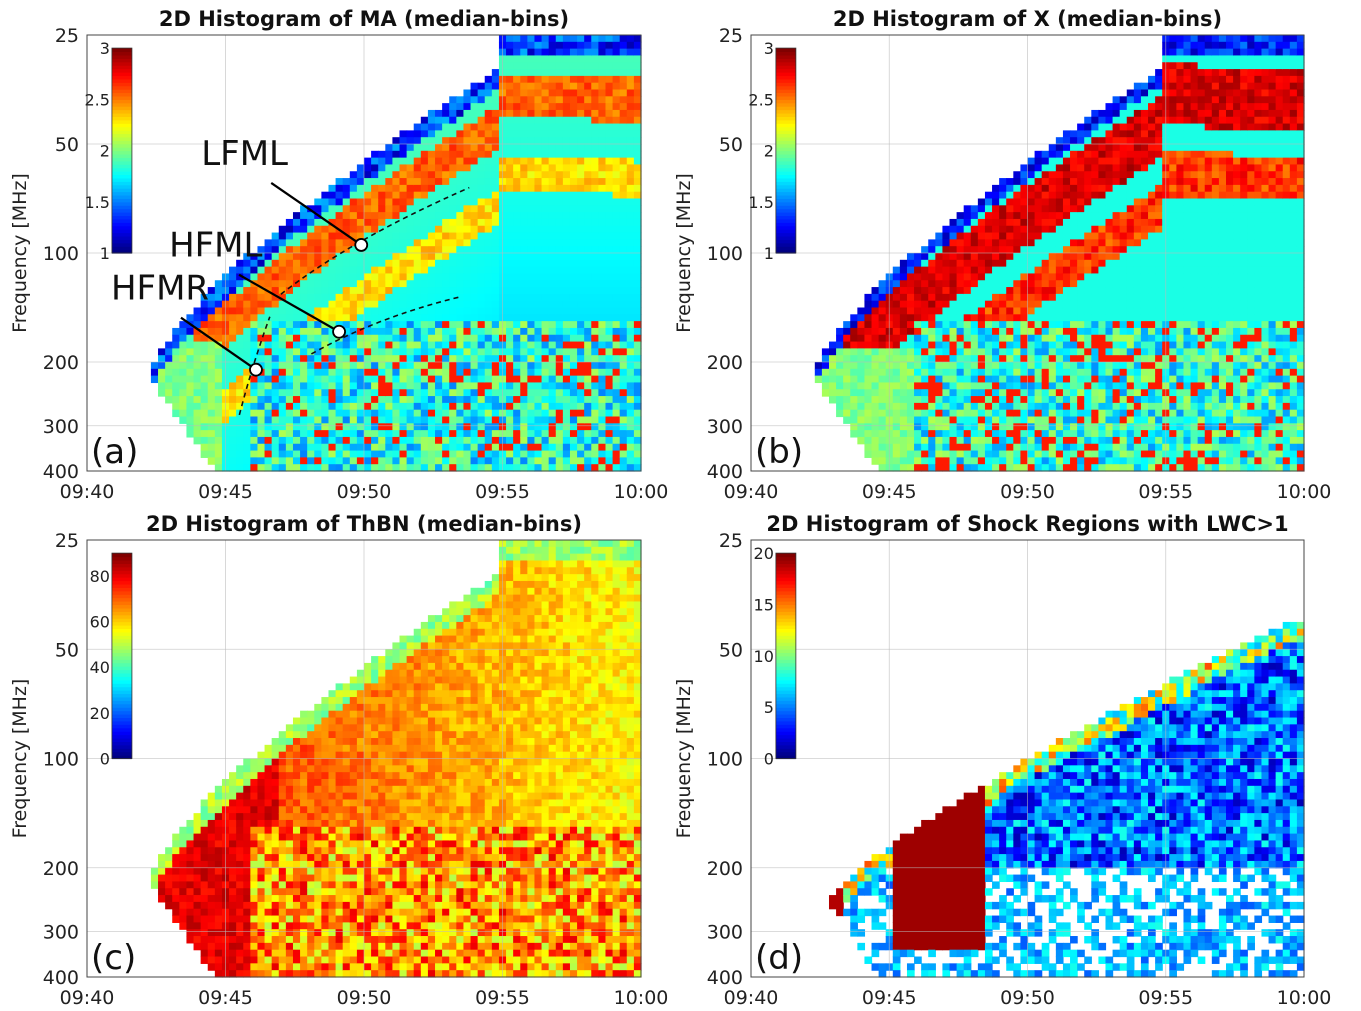 The height and width of the screenshot is (1011, 1361). What do you see at coordinates (61, 472) in the screenshot?
I see `y-tick-label: 400` at bounding box center [61, 472].